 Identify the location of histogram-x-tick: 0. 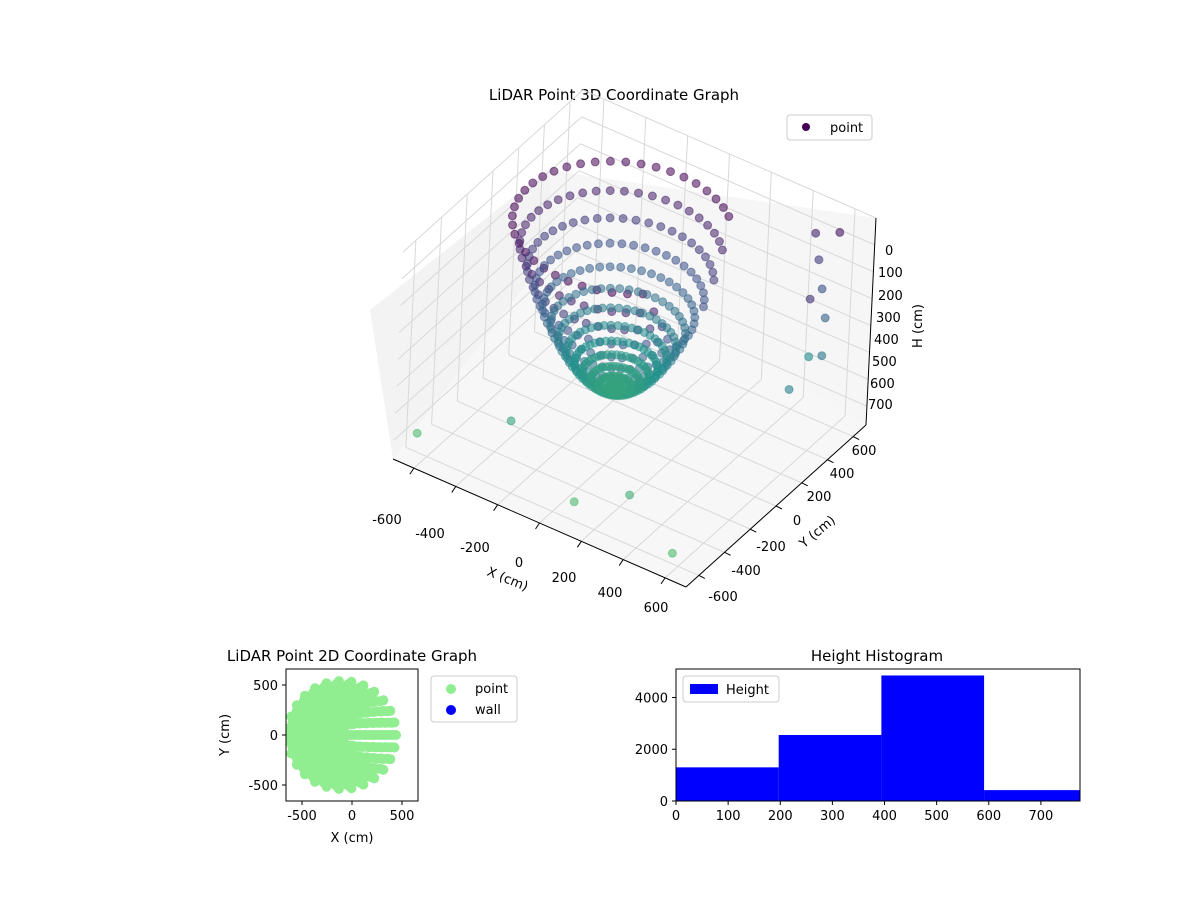
(676, 816).